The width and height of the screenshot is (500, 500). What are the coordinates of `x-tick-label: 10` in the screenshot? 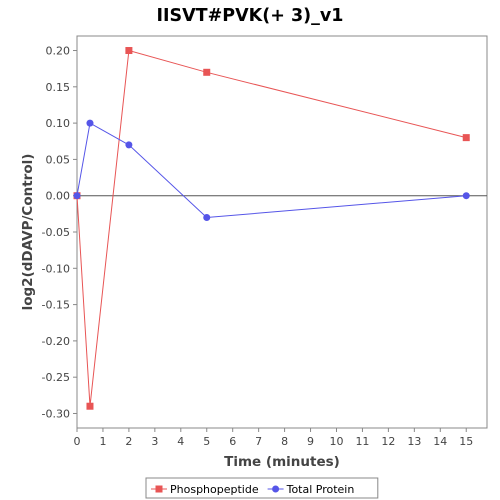 It's located at (336, 441).